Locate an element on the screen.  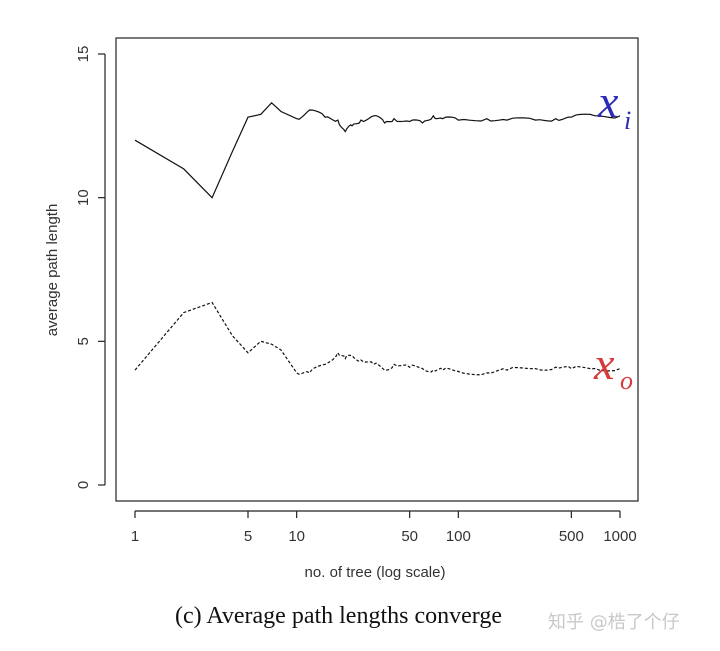
y-axis: 0 5 10 15 is located at coordinates (90, 267).